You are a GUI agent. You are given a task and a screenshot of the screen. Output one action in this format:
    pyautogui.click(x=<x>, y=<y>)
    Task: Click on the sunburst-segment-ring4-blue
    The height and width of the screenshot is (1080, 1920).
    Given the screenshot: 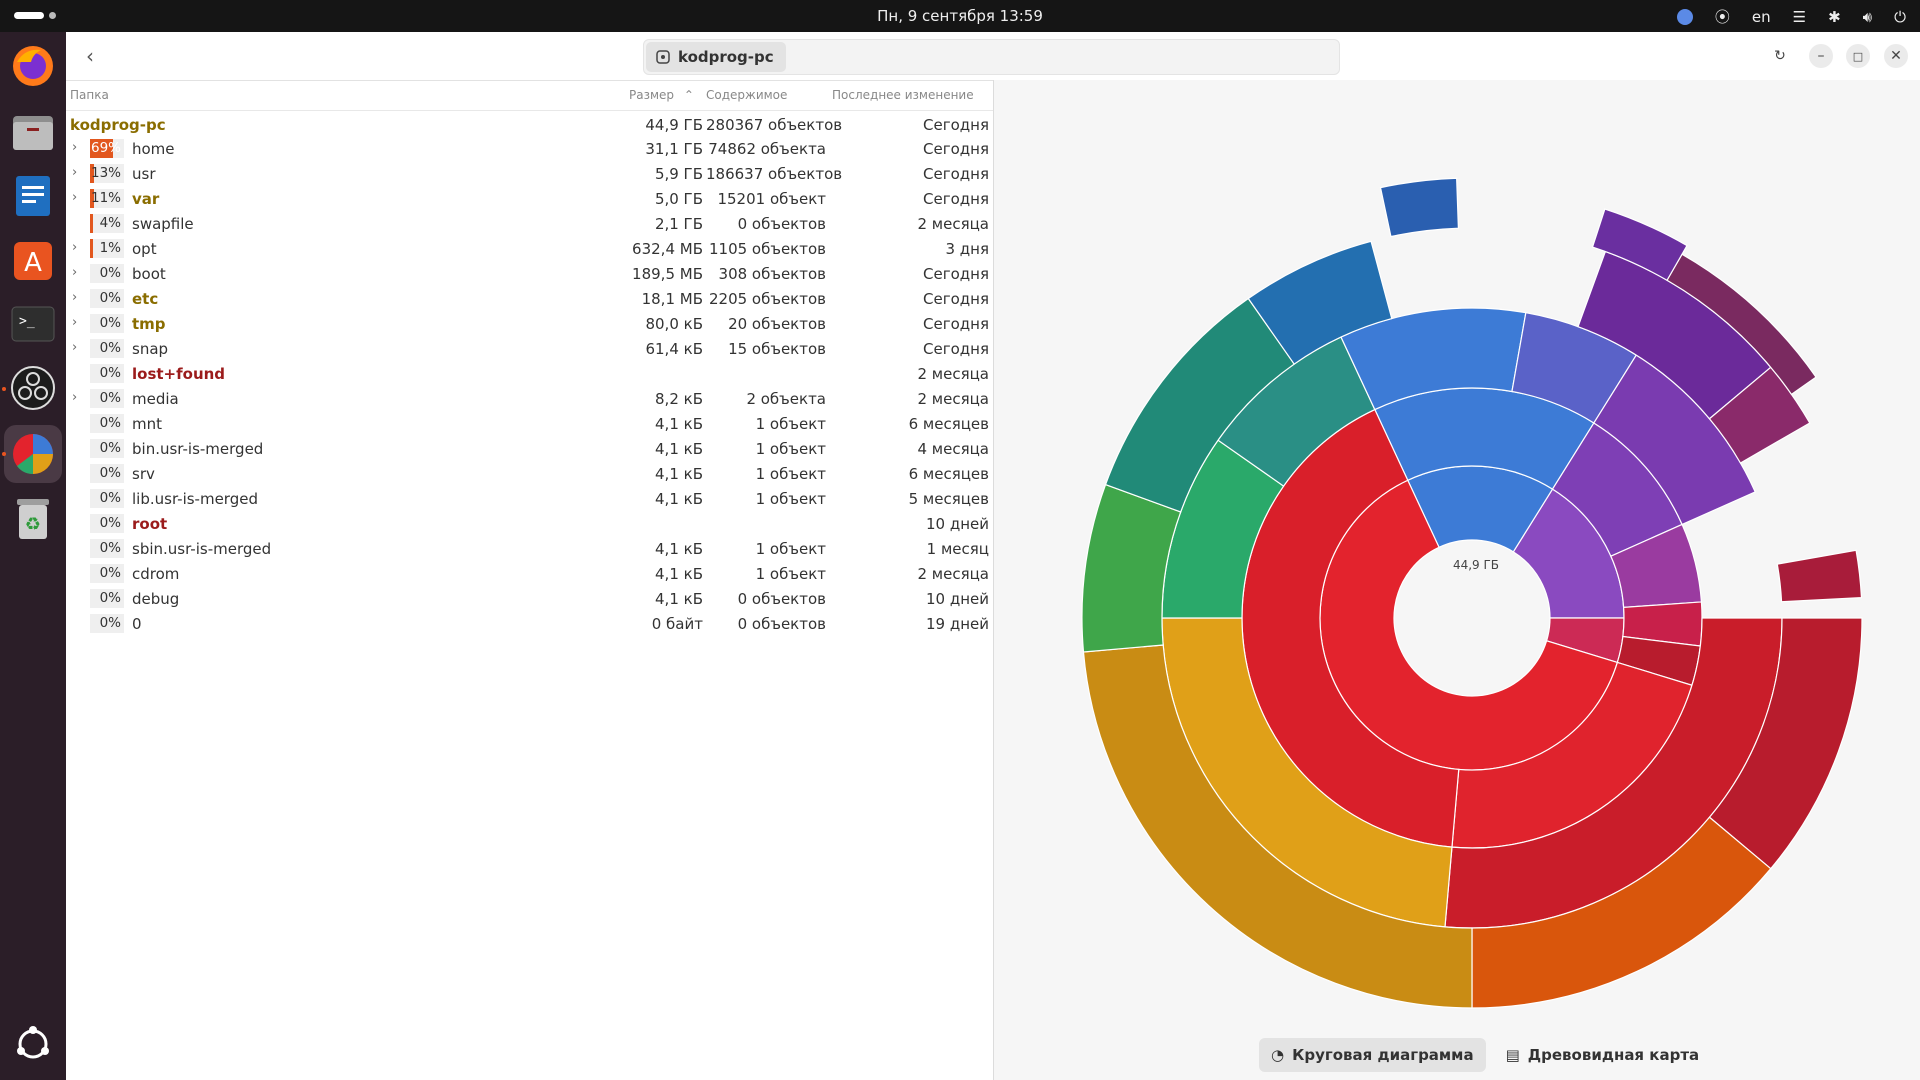 What is the action you would take?
    pyautogui.click(x=1320, y=302)
    